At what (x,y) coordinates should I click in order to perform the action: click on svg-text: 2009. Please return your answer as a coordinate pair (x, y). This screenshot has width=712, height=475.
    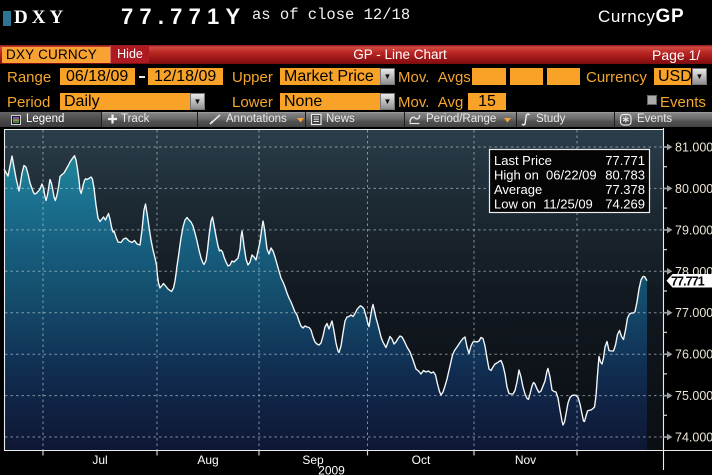
    Looking at the image, I should click on (331, 469).